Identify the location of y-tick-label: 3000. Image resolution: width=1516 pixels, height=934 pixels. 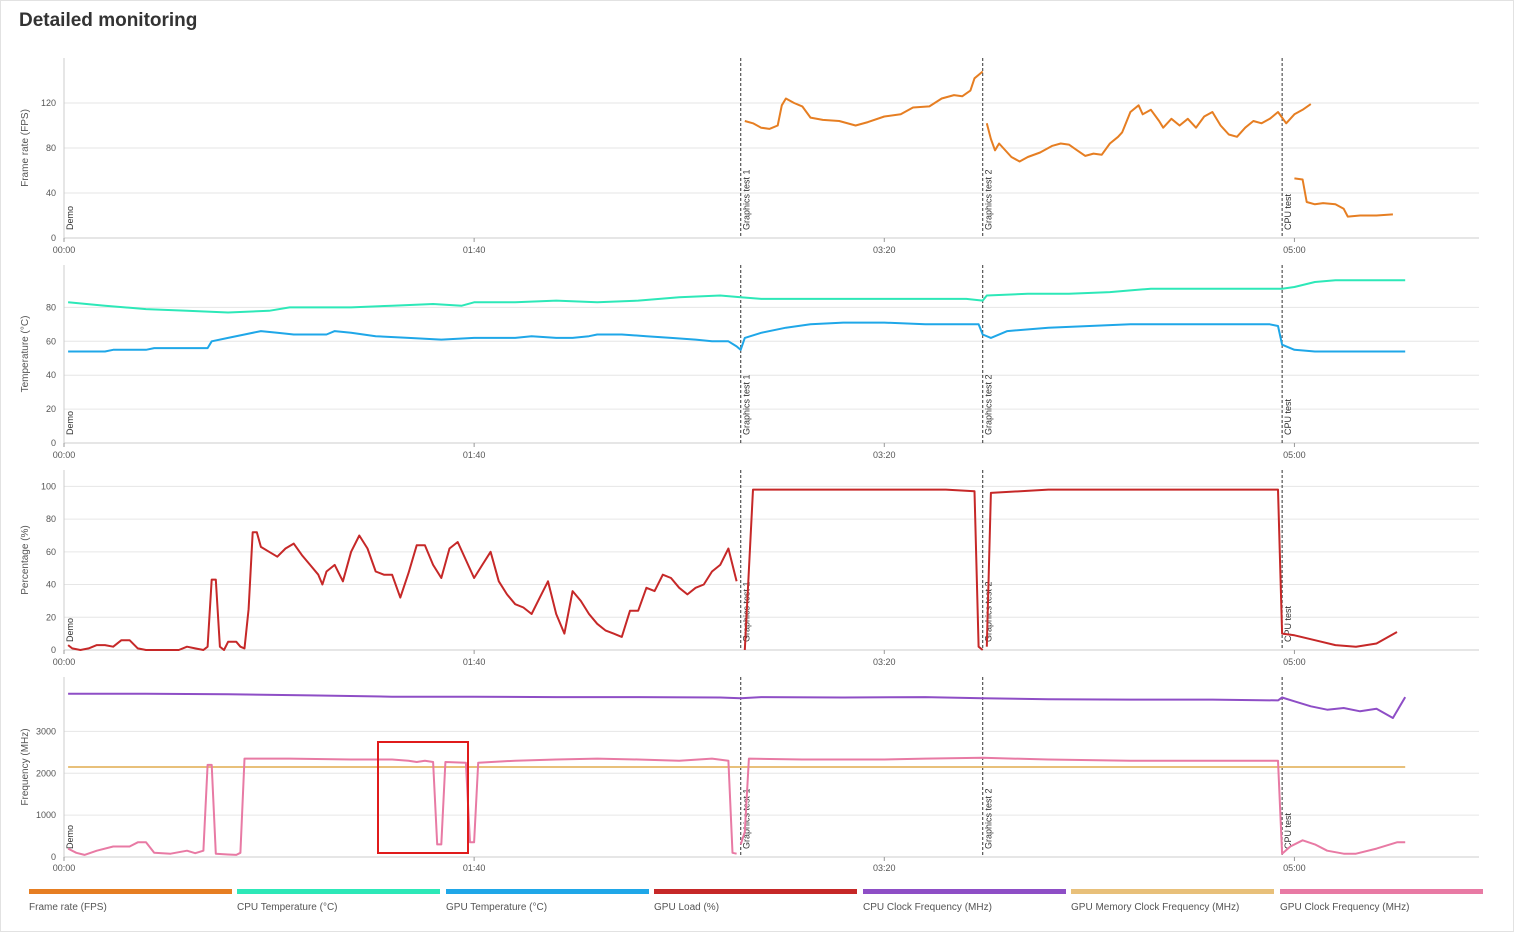
(46, 731).